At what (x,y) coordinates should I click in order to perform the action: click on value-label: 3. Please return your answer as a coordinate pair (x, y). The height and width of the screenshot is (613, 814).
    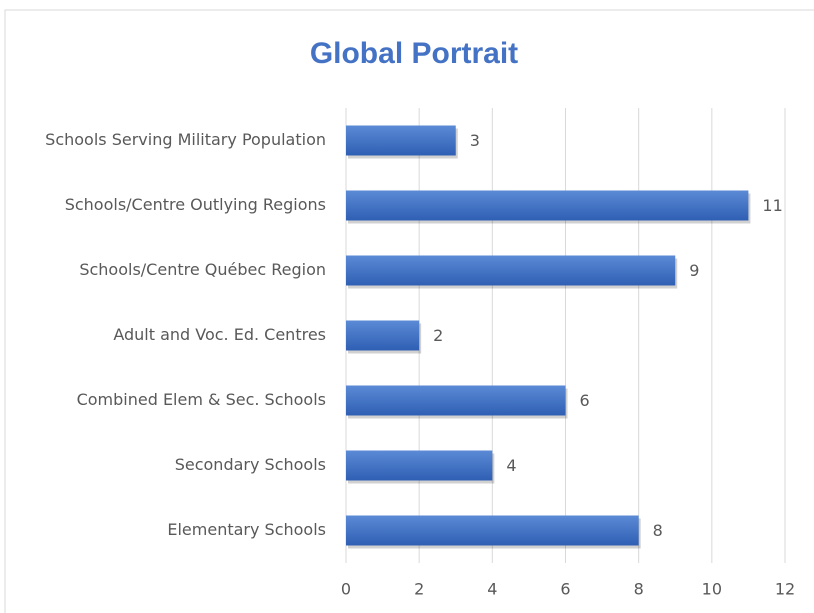
    Looking at the image, I should click on (475, 140).